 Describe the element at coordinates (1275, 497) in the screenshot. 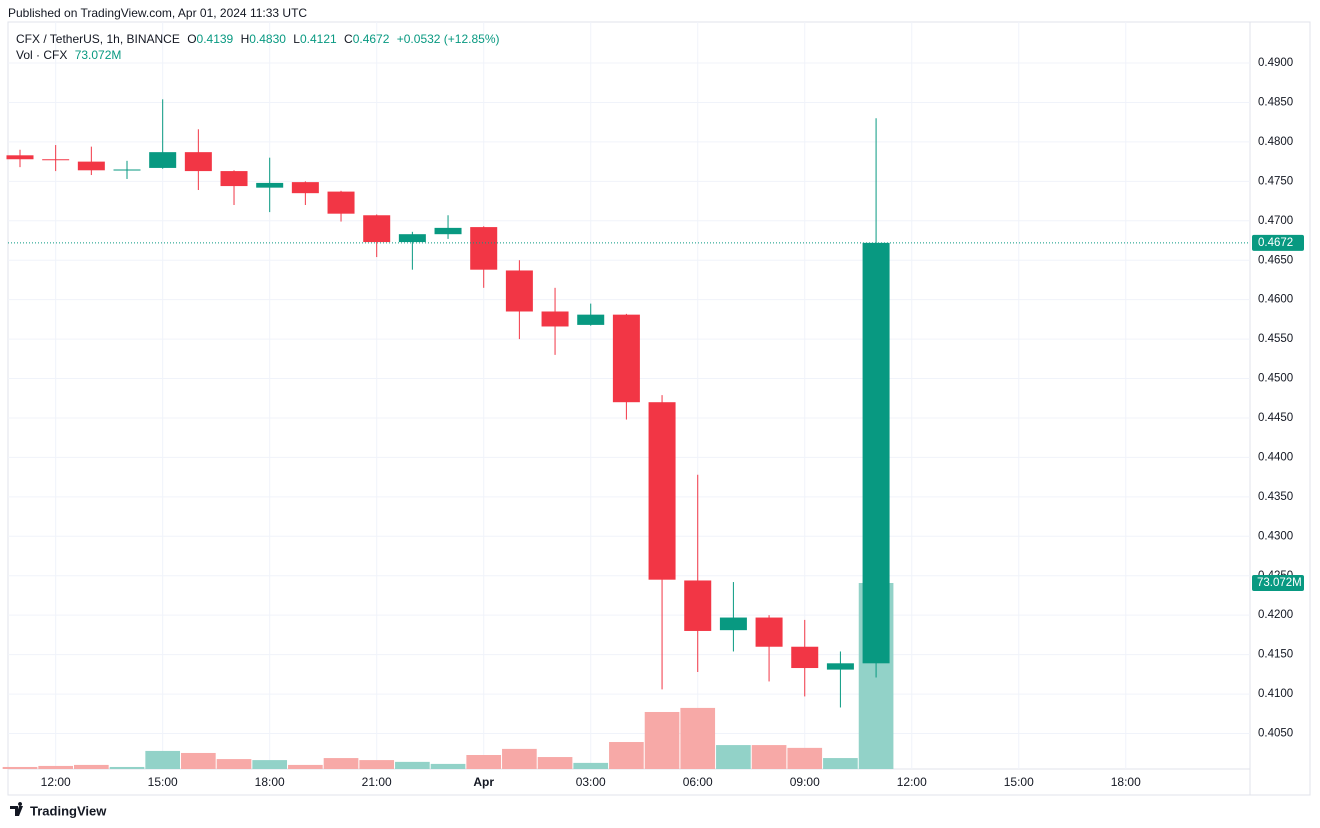

I see `y-tick-label: 0.4350` at that location.